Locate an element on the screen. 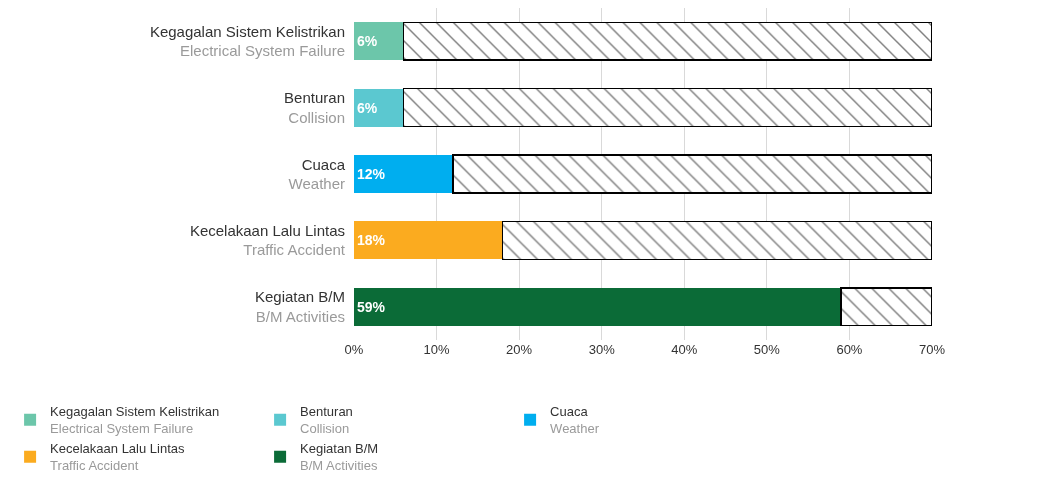  x-tick-label: 40% is located at coordinates (684, 349).